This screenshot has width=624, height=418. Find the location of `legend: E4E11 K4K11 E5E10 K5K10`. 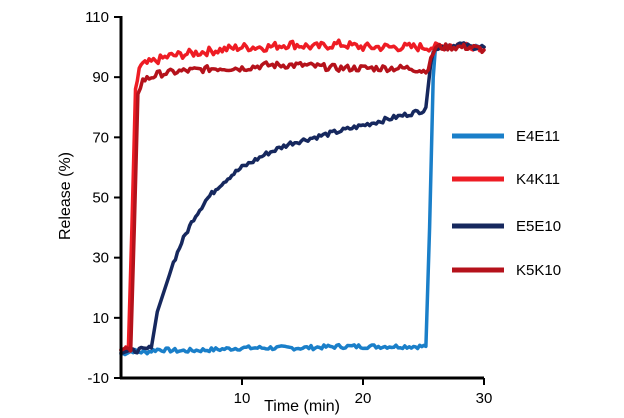

legend: E4E11 K4K11 E5E10 K5K10 is located at coordinates (506, 203).